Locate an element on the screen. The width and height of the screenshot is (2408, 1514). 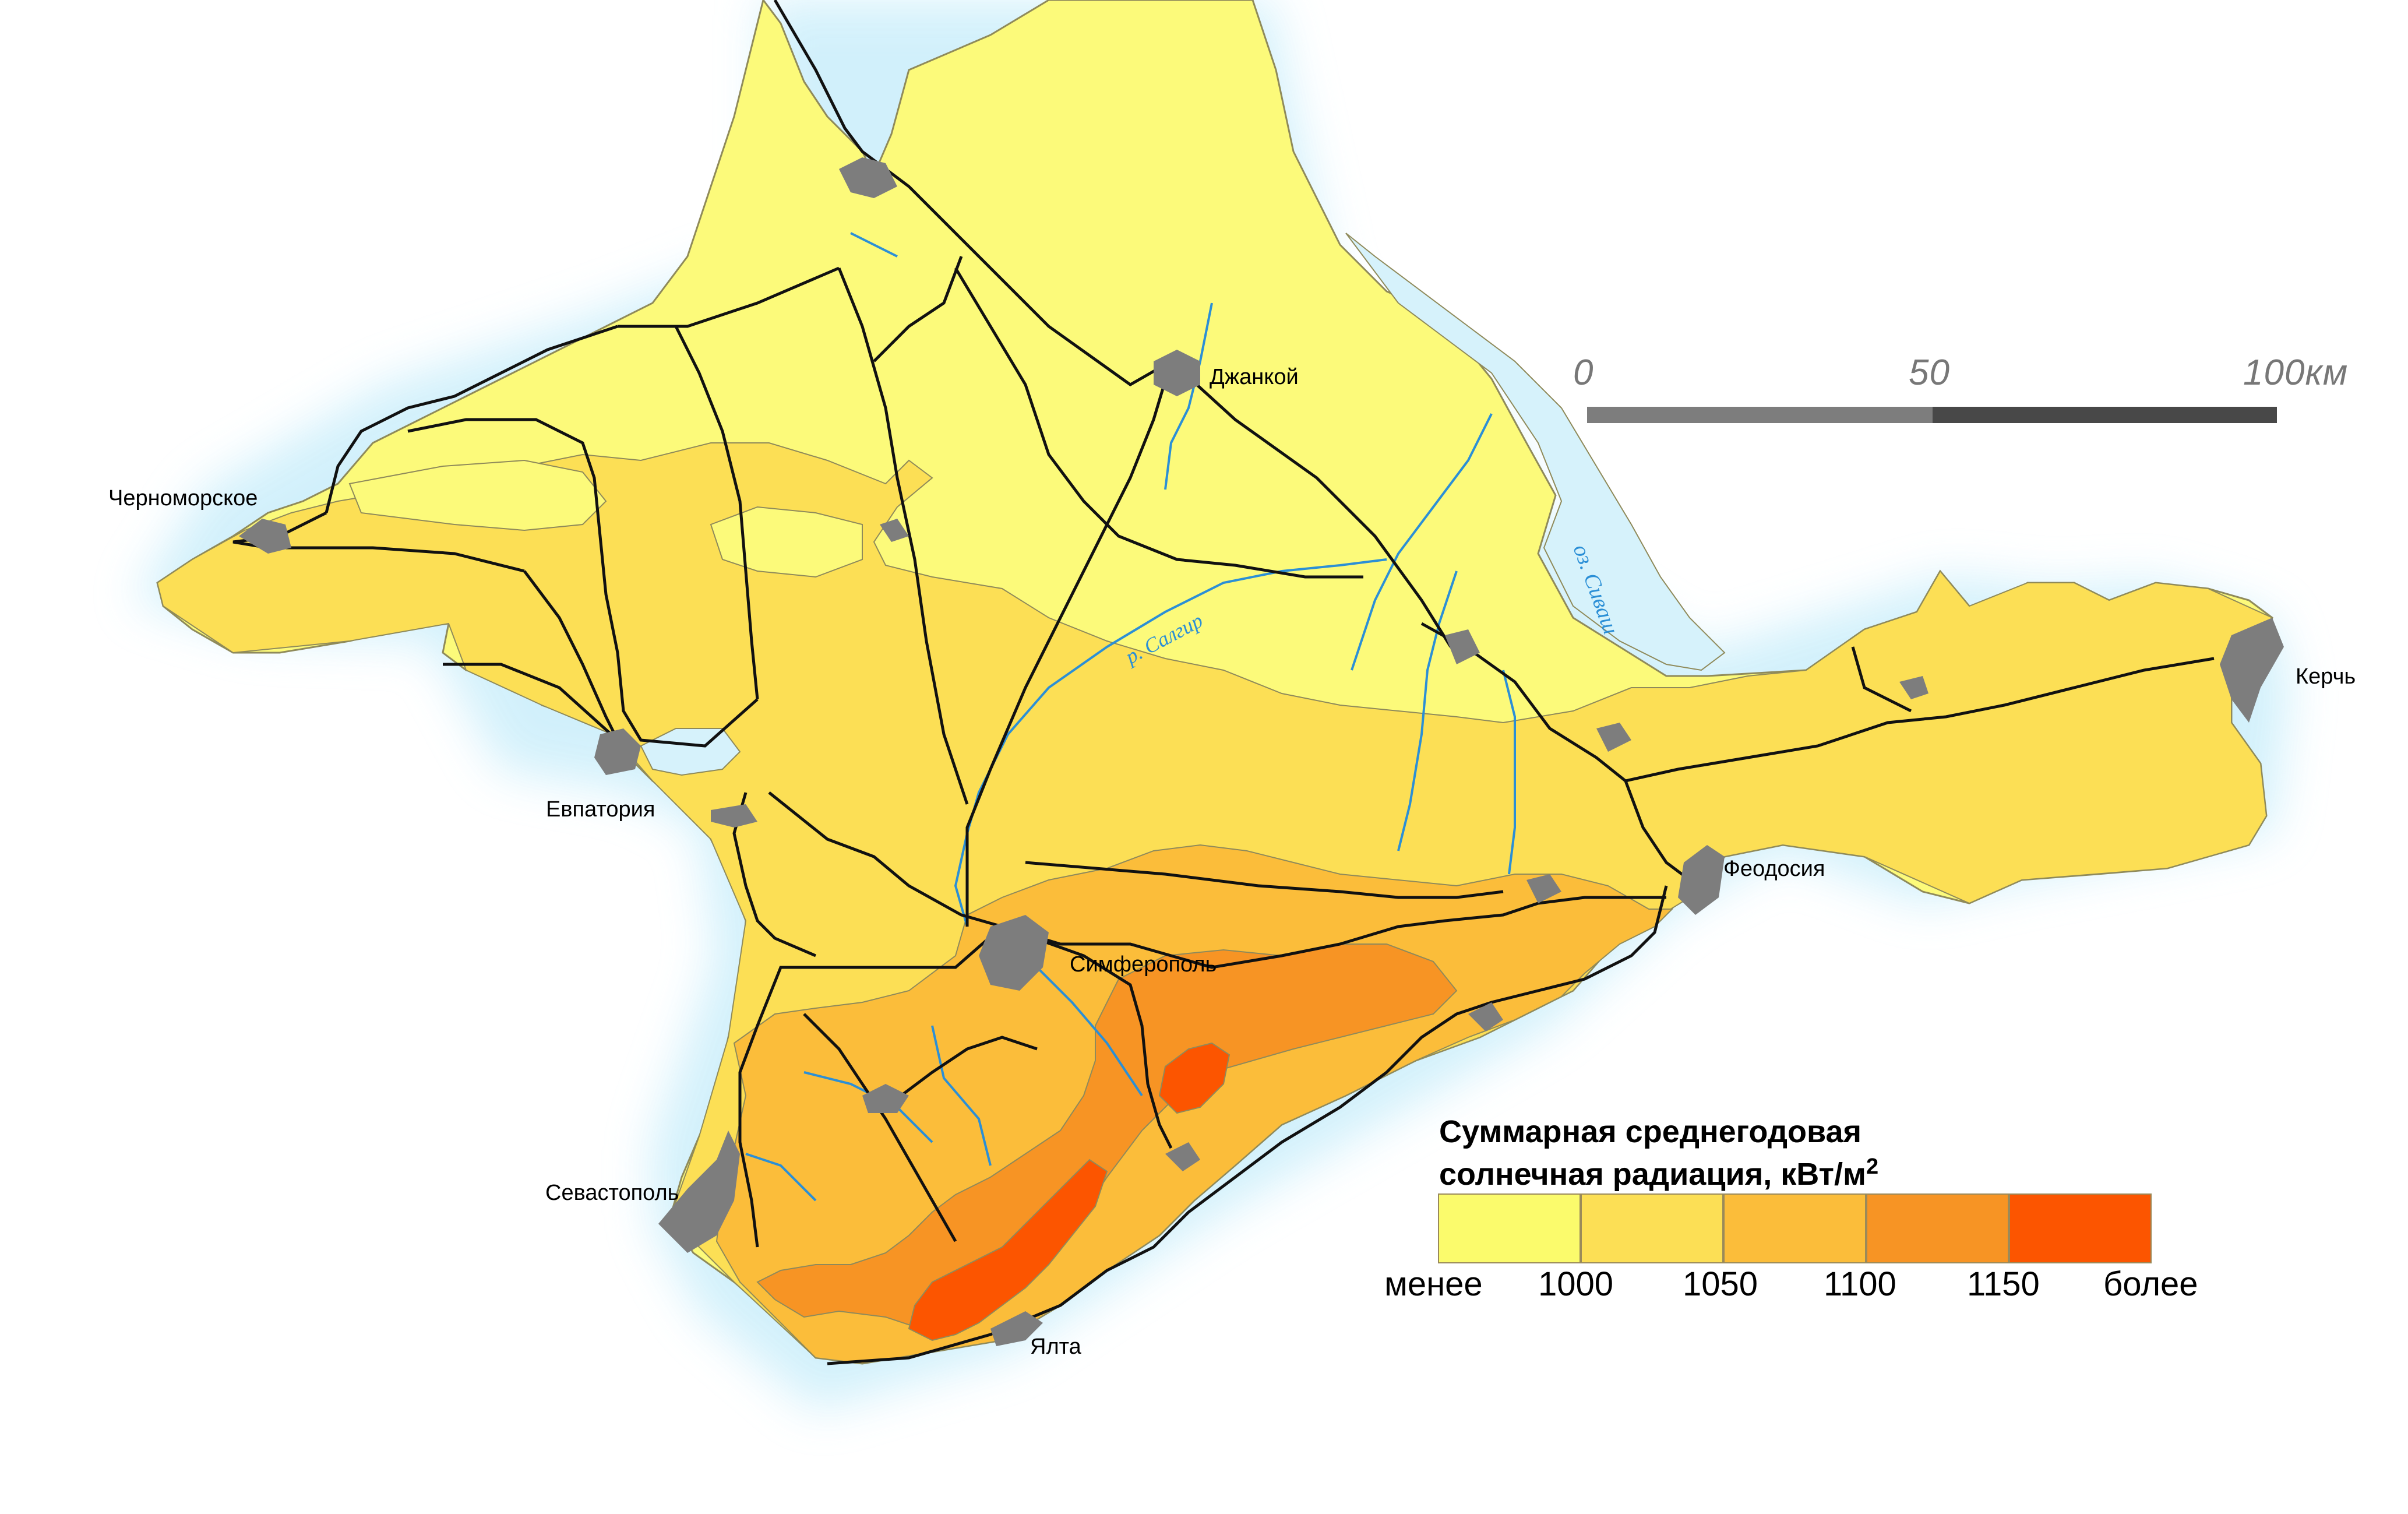
scale-bar-first is located at coordinates (1760, 415).